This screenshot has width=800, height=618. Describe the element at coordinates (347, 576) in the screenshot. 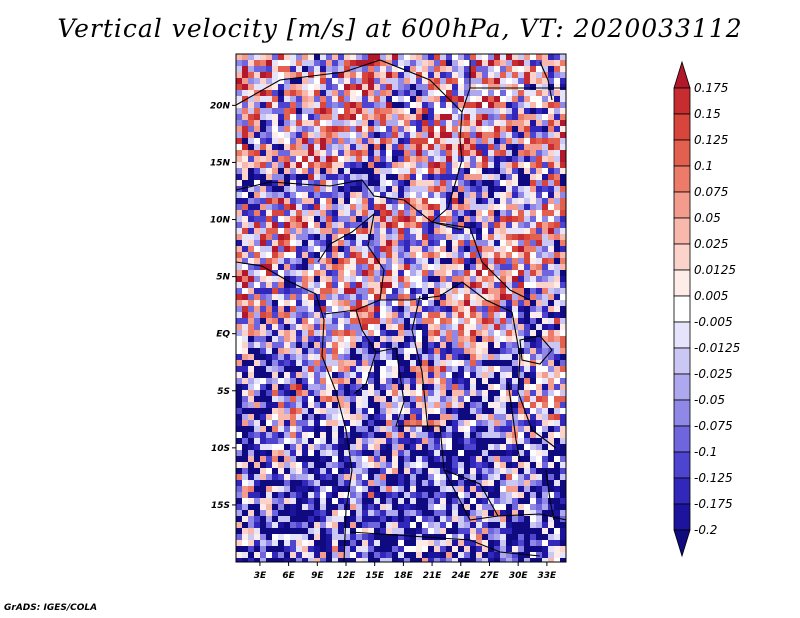

I see `lon-label: 12E` at that location.